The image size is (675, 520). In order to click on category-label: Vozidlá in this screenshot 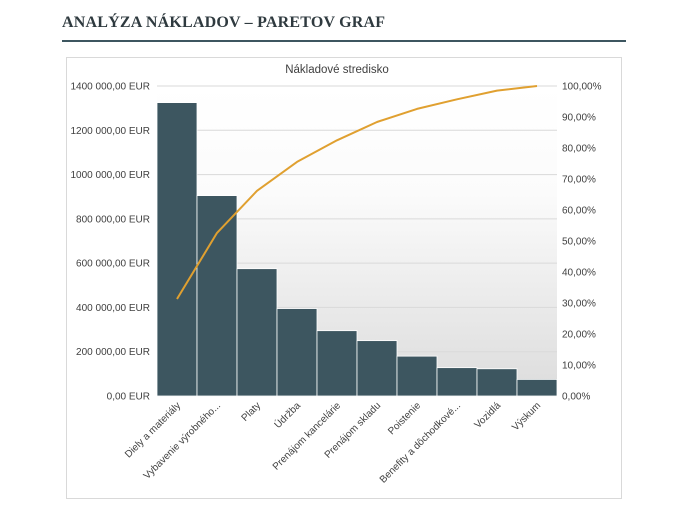, I will do `click(488, 415)`.